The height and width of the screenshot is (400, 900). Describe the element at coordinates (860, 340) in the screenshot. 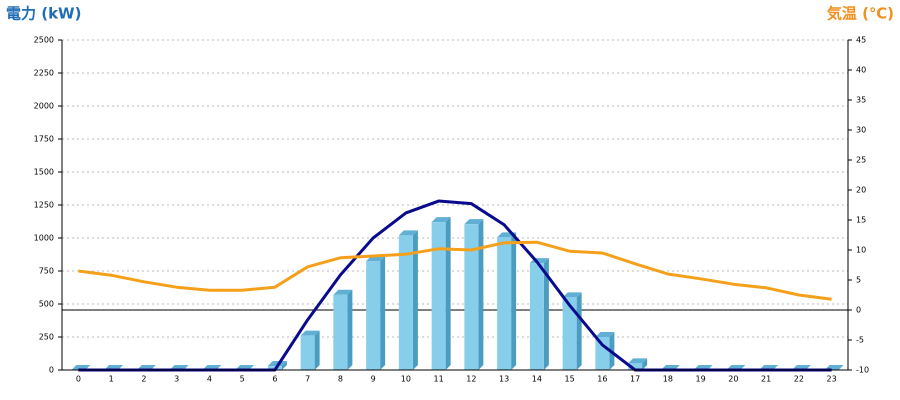

I see `y2-tick-label: -5` at that location.